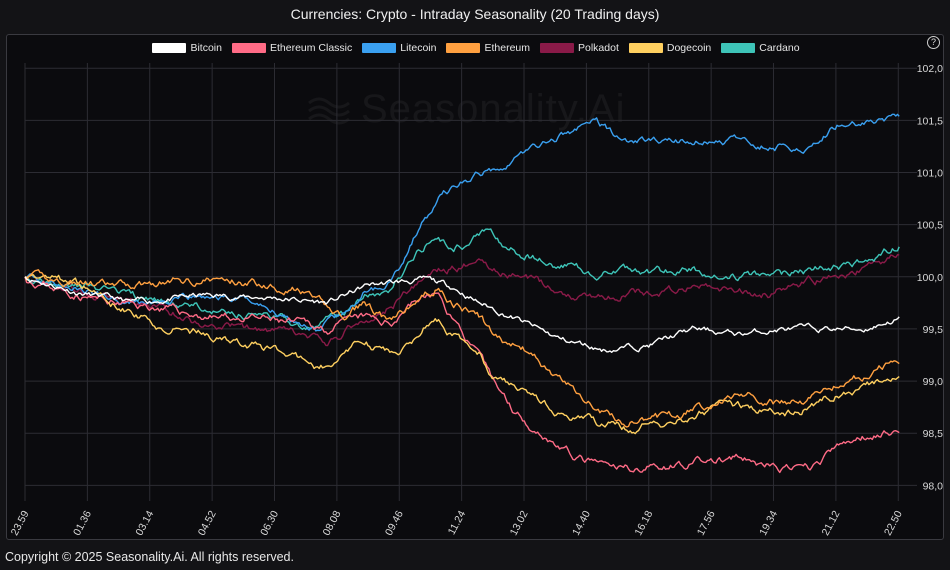  I want to click on y-tick-label: 101,0, so click(930, 174).